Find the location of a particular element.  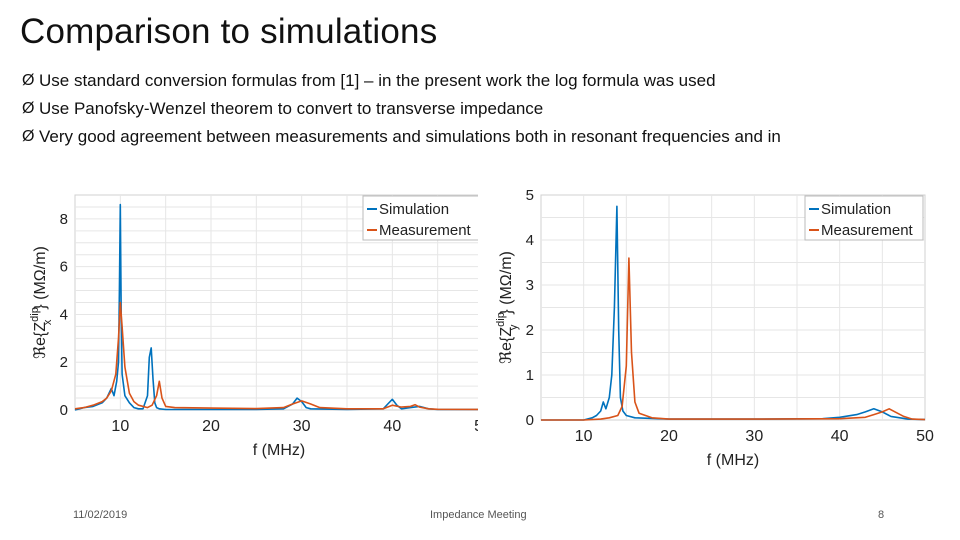

y-tick-label: 5 is located at coordinates (530, 195).